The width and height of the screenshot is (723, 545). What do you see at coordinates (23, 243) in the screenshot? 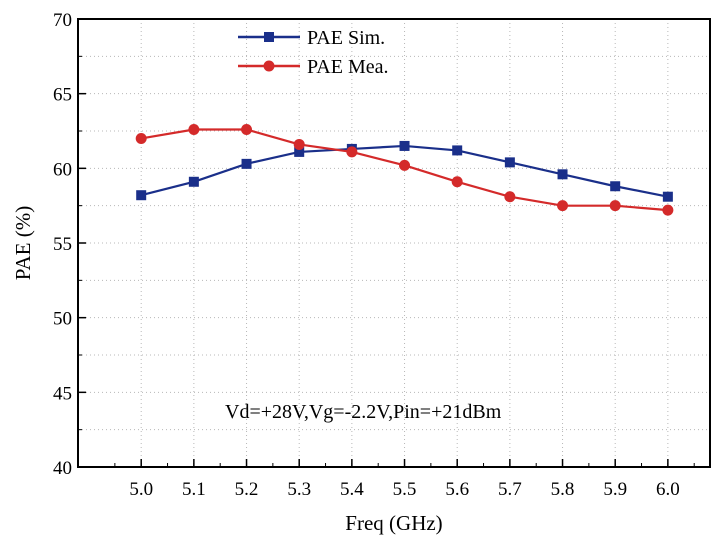
I see `y-axis-title: PAE (%)` at bounding box center [23, 243].